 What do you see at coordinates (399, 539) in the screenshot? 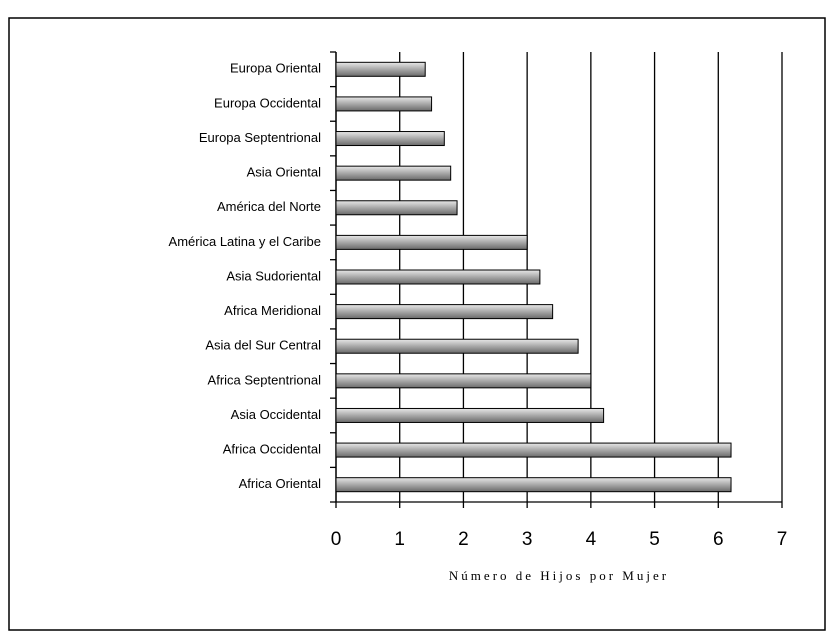
I see `x-tick-label: 1` at bounding box center [399, 539].